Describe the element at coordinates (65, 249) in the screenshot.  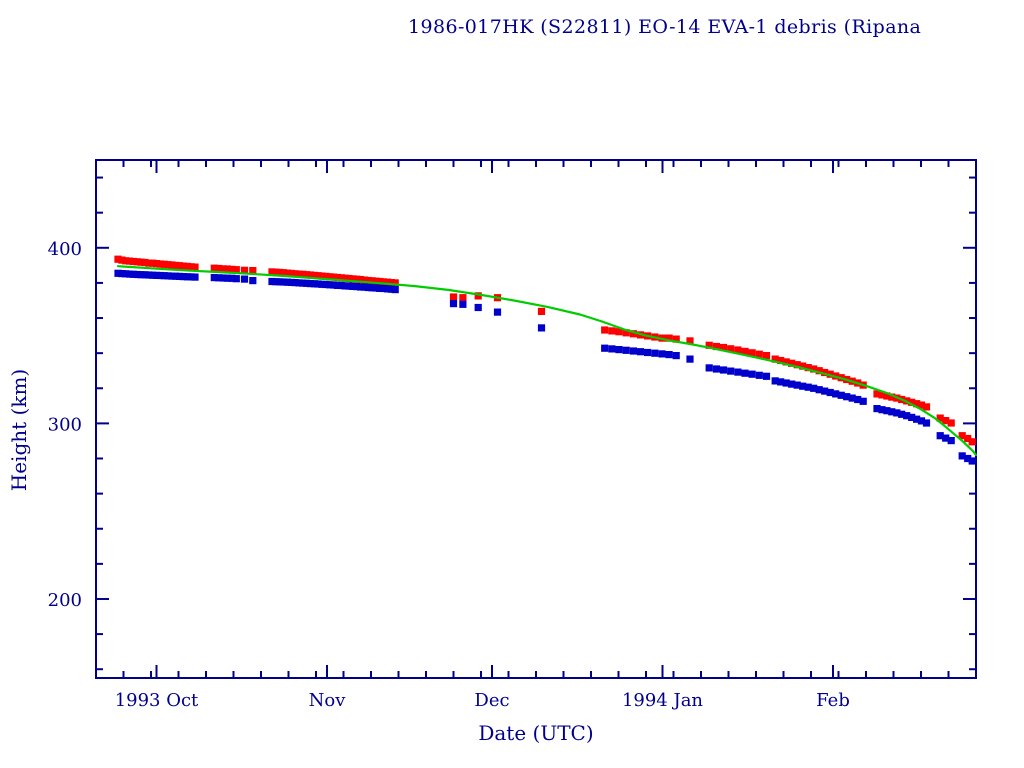
I see `y-tick-label: 400` at that location.